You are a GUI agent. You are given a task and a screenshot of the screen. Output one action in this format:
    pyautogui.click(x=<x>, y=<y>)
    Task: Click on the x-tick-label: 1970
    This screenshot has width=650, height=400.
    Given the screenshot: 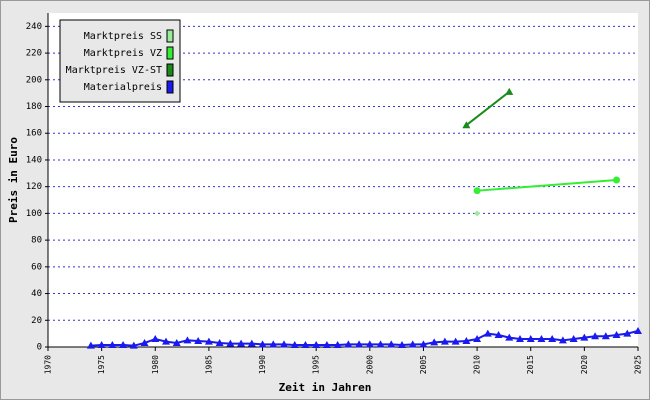 What is the action you would take?
    pyautogui.click(x=48, y=364)
    